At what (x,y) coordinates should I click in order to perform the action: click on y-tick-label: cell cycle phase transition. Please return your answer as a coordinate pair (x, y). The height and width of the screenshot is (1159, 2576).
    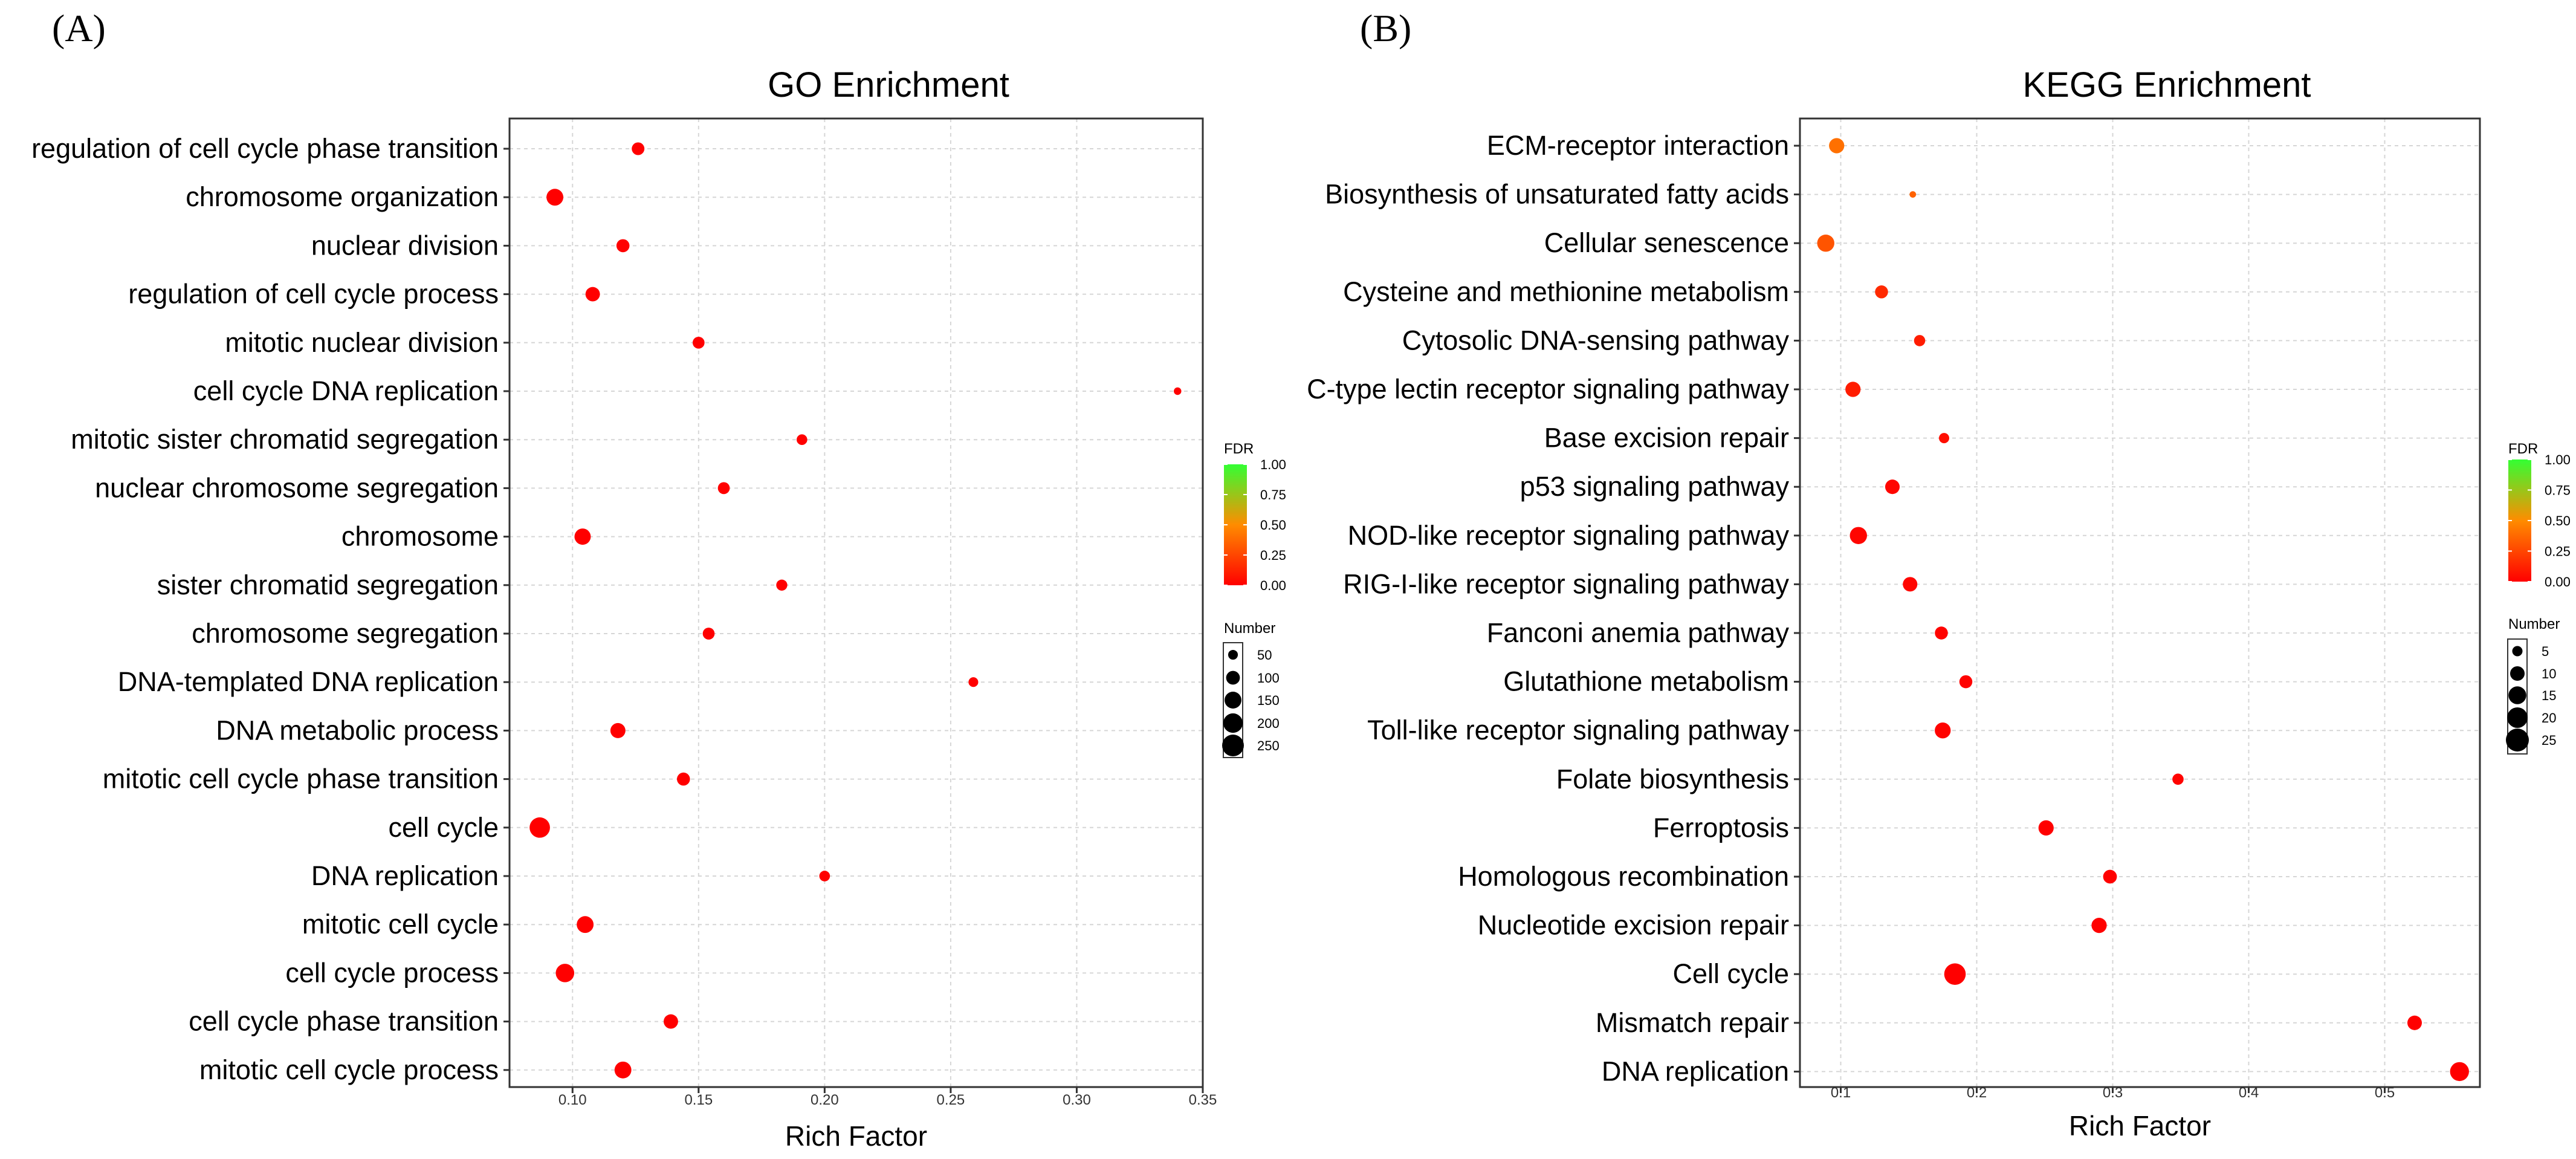
    Looking at the image, I should click on (344, 1021).